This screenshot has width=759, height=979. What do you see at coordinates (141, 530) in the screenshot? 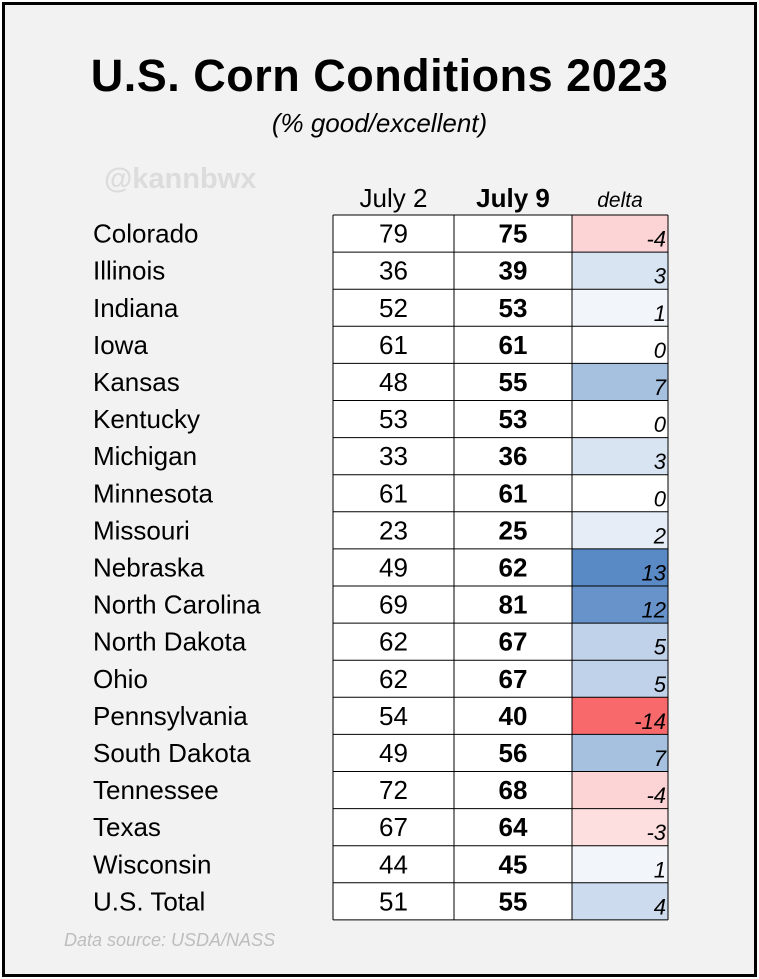
I see `state-label: Missouri` at bounding box center [141, 530].